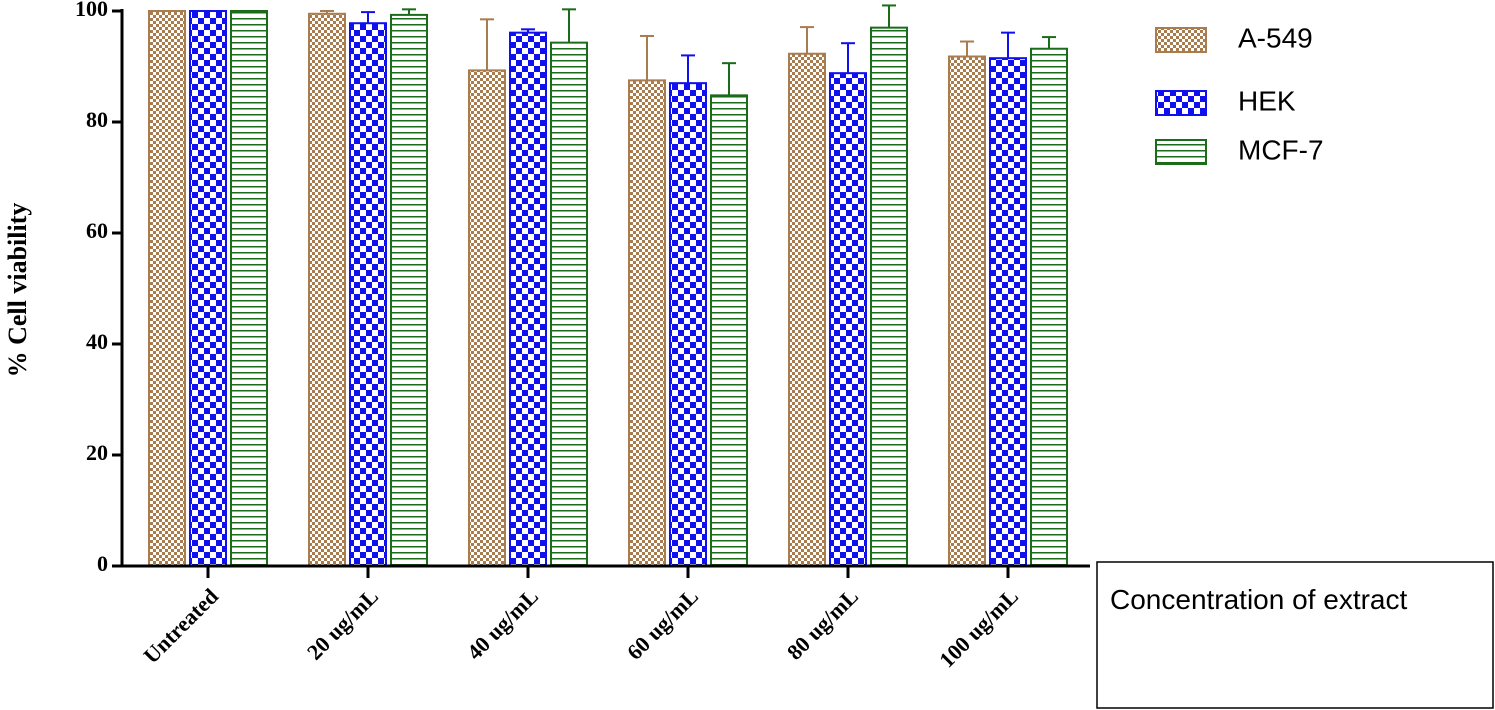 The image size is (1495, 710). I want to click on y-tick-label: 20, so click(97, 452).